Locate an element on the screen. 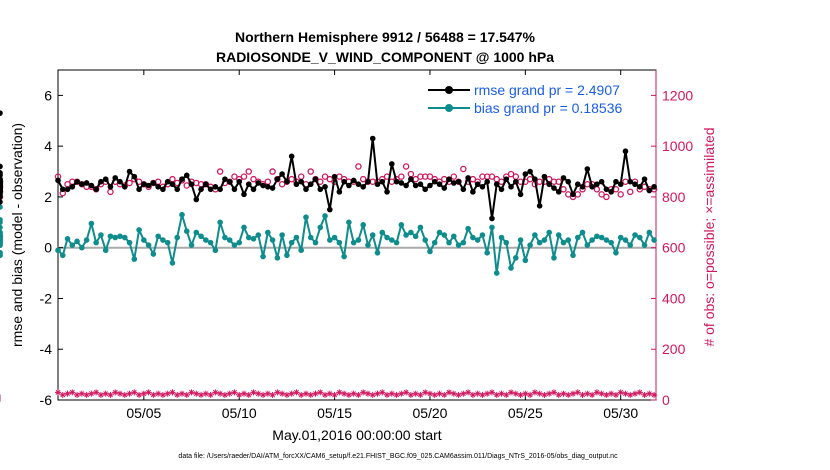 The width and height of the screenshot is (830, 470). y-left-axis-label: rmse and bias (model - observation) is located at coordinates (17, 235).